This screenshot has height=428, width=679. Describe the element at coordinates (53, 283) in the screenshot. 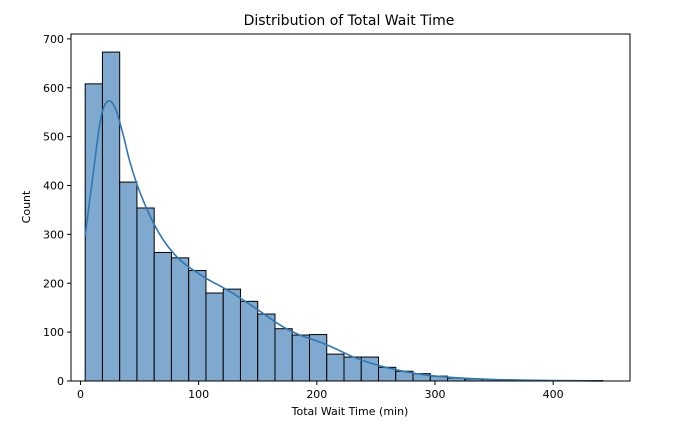

I see `y-tick-label: 200` at that location.